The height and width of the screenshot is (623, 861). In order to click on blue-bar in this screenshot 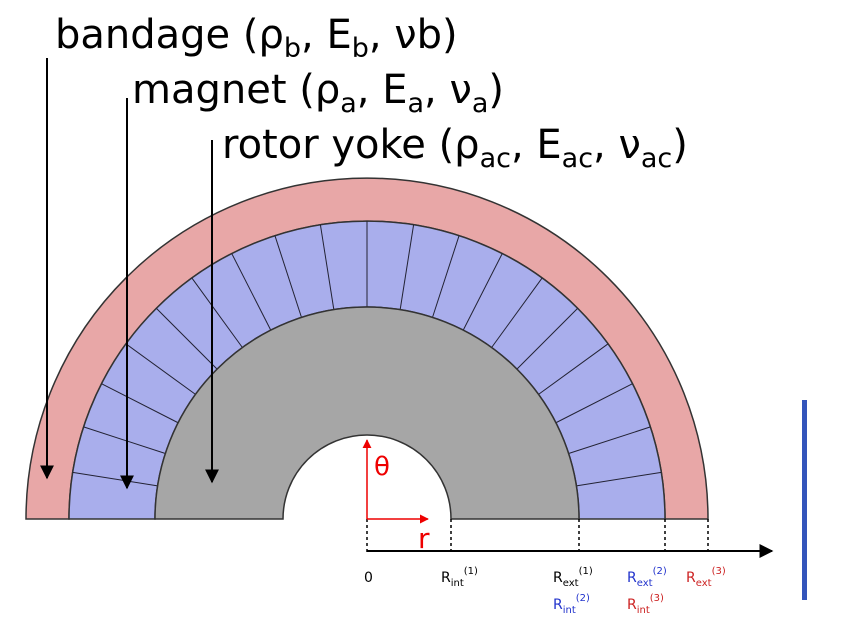, I will do `click(804, 500)`.